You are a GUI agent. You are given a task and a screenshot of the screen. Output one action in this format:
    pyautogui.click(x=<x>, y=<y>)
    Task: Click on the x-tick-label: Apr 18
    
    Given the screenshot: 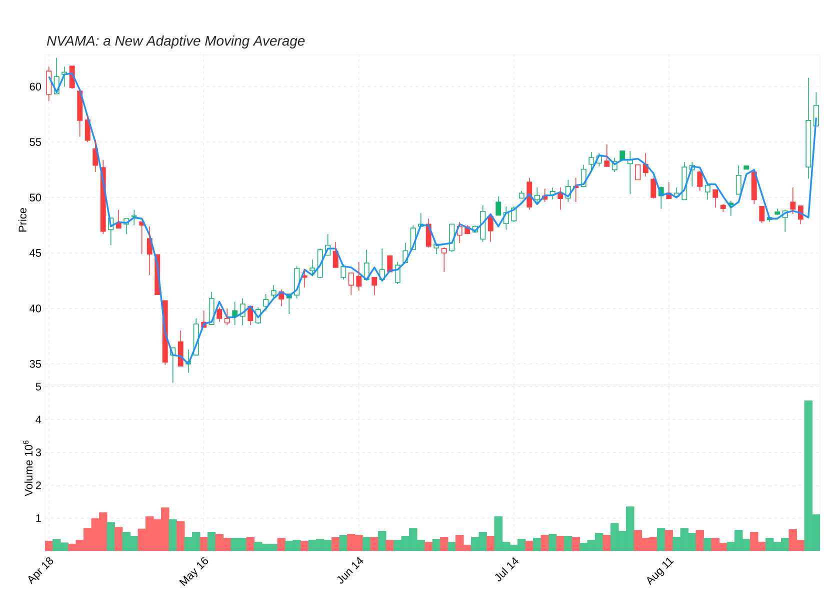 What is the action you would take?
    pyautogui.click(x=41, y=570)
    